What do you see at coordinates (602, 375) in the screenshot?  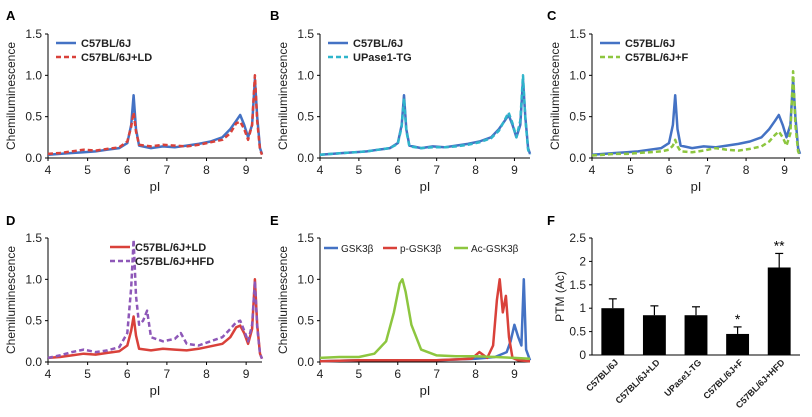 I see `x-category-label: C57BL/6J` at bounding box center [602, 375].